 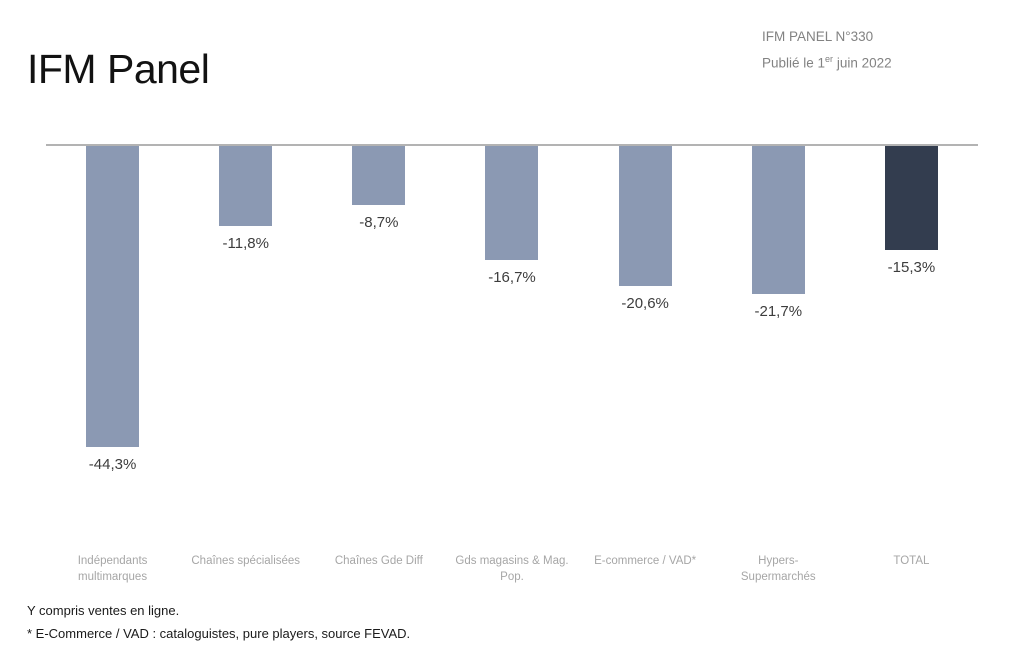 What do you see at coordinates (512, 145) in the screenshot?
I see `chart-baseline-axis` at bounding box center [512, 145].